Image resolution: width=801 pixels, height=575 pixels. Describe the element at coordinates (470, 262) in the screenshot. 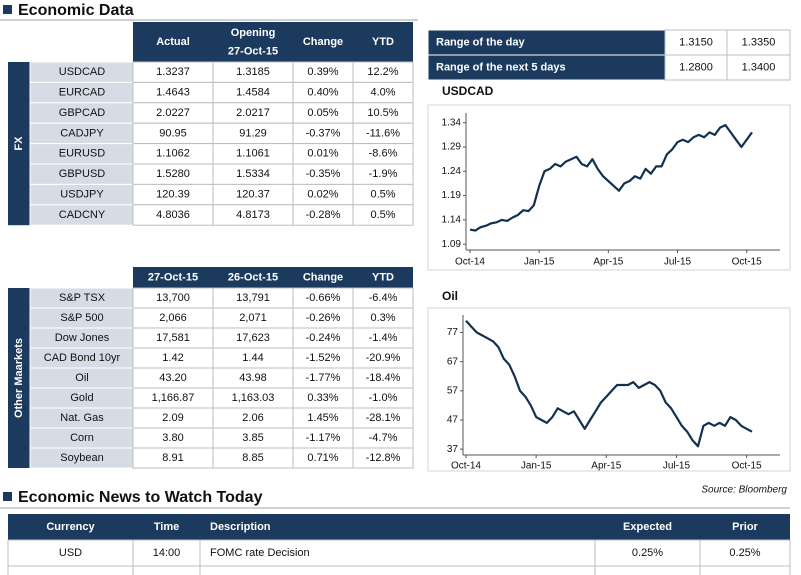

I see `x-tick-label: Oct-14` at that location.